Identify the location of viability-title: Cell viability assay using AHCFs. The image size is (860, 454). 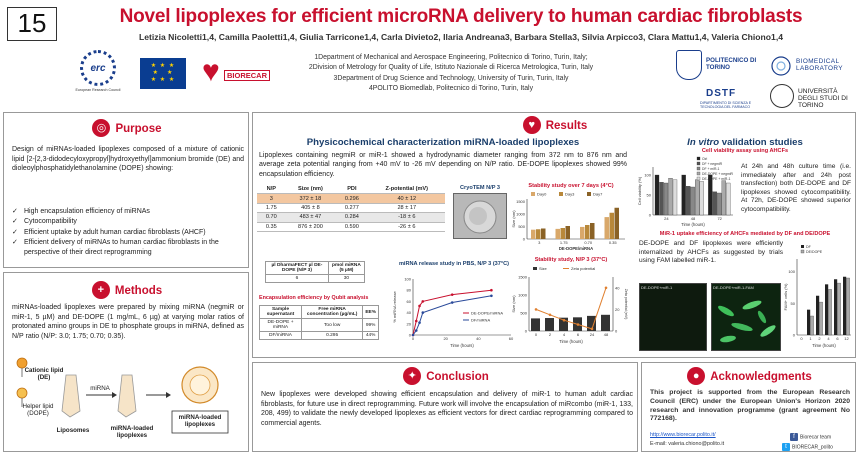
(745, 151).